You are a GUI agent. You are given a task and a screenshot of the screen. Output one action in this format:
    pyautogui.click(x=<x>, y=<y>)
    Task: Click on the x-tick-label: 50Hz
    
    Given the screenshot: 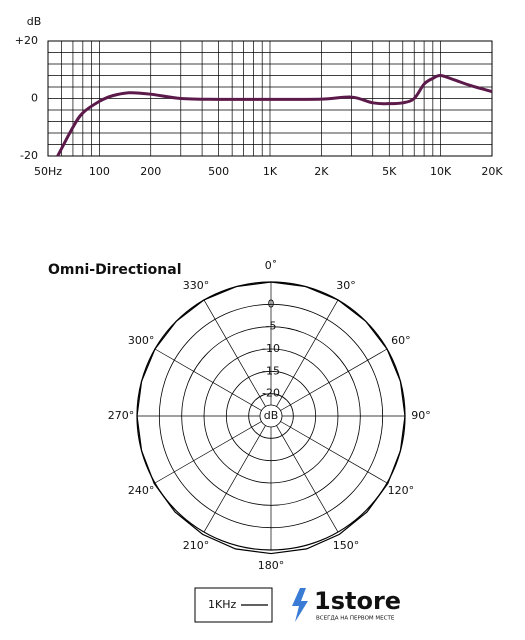 What is the action you would take?
    pyautogui.click(x=48, y=171)
    